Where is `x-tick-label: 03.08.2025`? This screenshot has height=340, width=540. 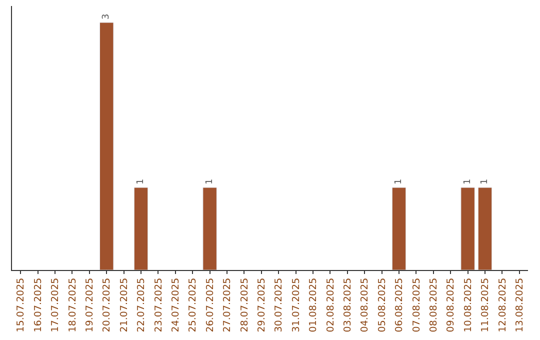 x-tick-label: 03.08.2025 is located at coordinates (348, 305).